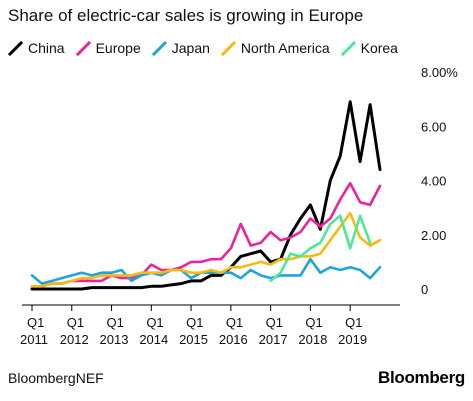 The width and height of the screenshot is (473, 401). What do you see at coordinates (206, 271) in the screenshot?
I see `series-line-japan` at bounding box center [206, 271].